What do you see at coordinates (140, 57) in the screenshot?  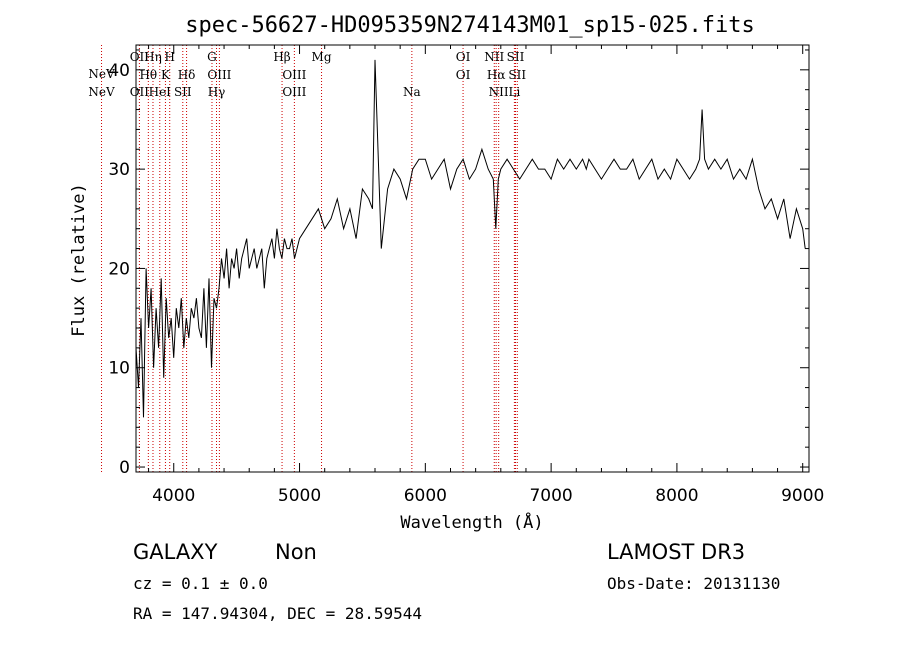 I see `line-label-2: OII` at bounding box center [140, 57].